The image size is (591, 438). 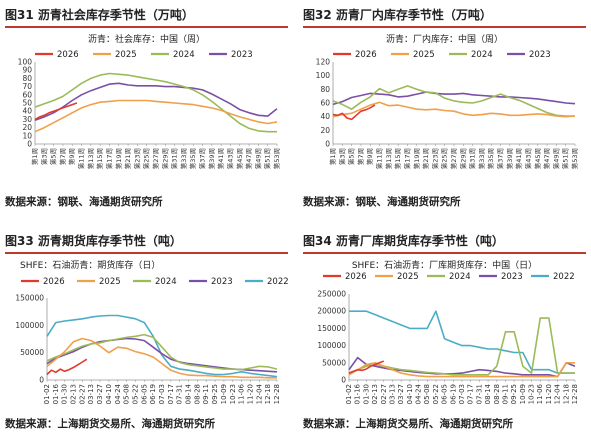 I want to click on y-tick-label: 90, so click(x=27, y=70).